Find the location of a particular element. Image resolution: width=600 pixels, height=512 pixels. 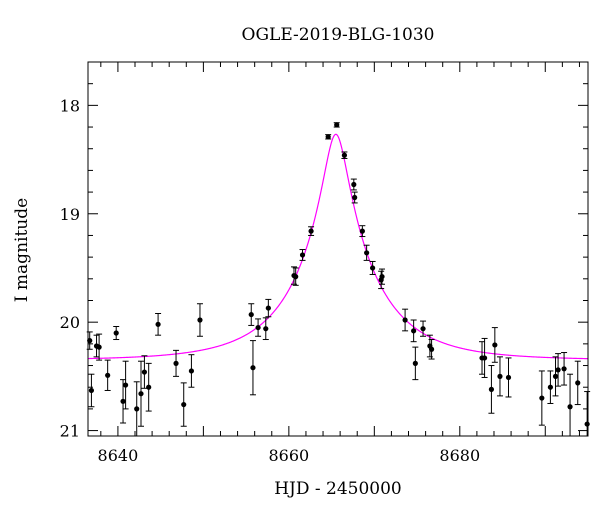

y-tick-label: 20 is located at coordinates (70, 322).